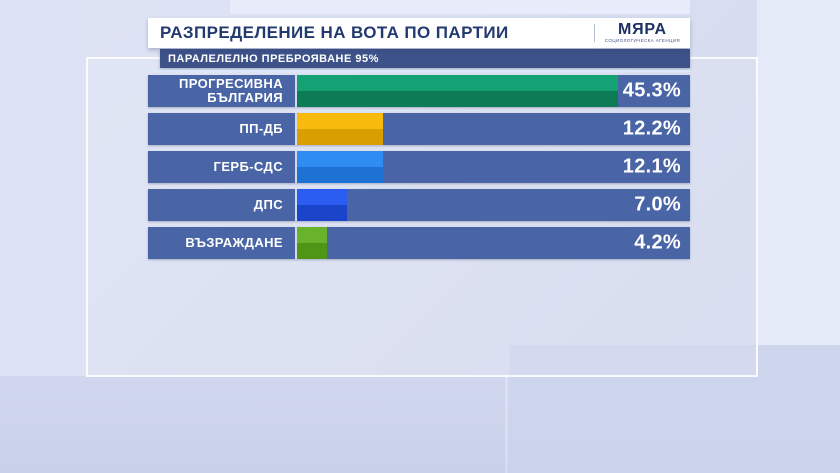 This screenshot has height=473, width=840. What do you see at coordinates (222, 91) in the screenshot?
I see `party-name: ПРОГРЕСИВНА БЪЛГАРИЯ` at bounding box center [222, 91].